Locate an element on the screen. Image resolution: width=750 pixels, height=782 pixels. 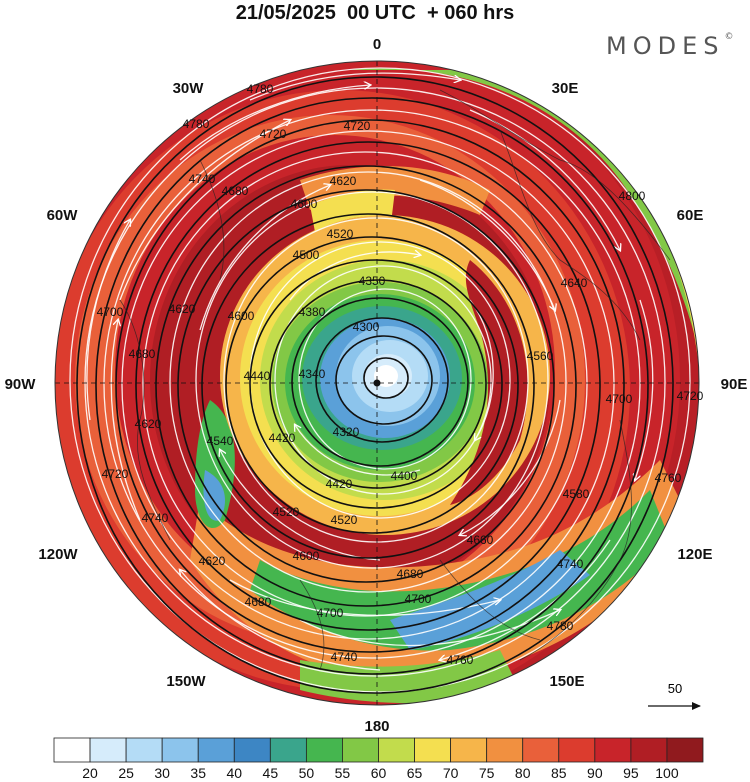
contour-label: 4300 is located at coordinates (366, 327).